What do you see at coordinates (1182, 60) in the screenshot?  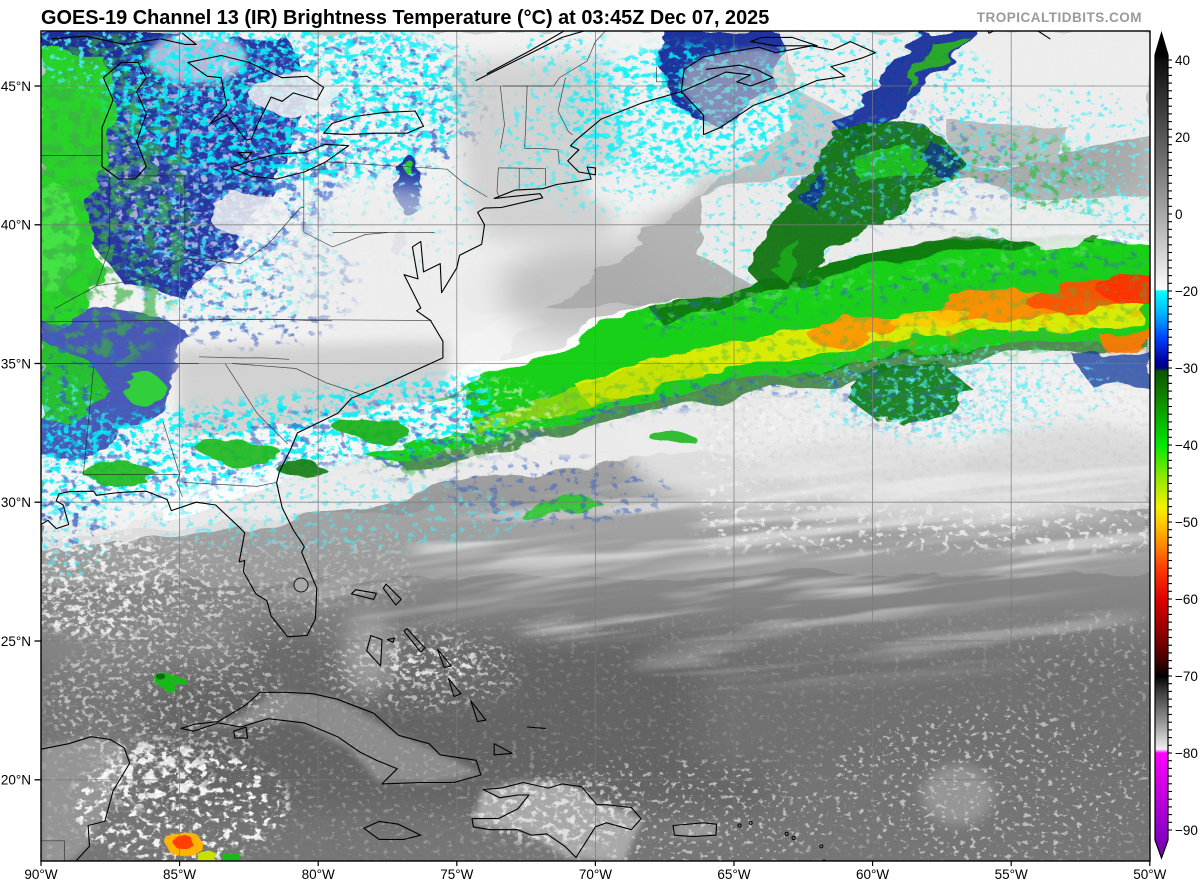 I see `svg-text: 40` at bounding box center [1182, 60].